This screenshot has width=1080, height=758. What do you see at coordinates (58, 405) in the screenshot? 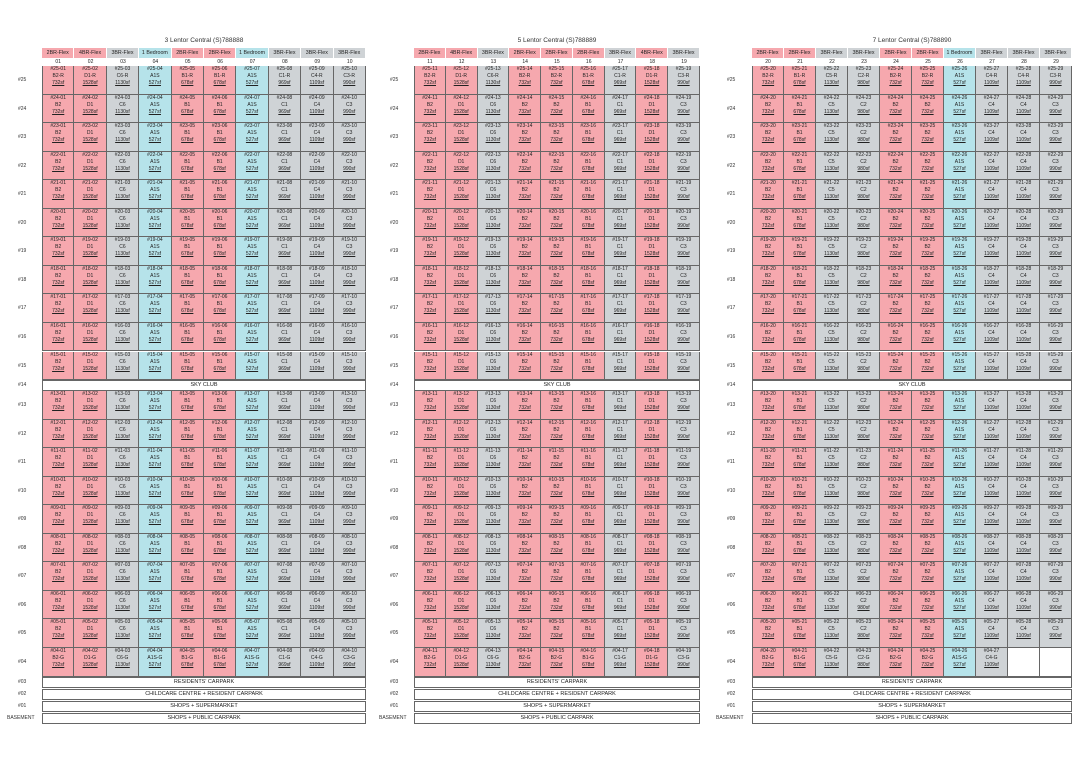
I see `unit-cell: #13-01 B2 732sf` at bounding box center [58, 405].